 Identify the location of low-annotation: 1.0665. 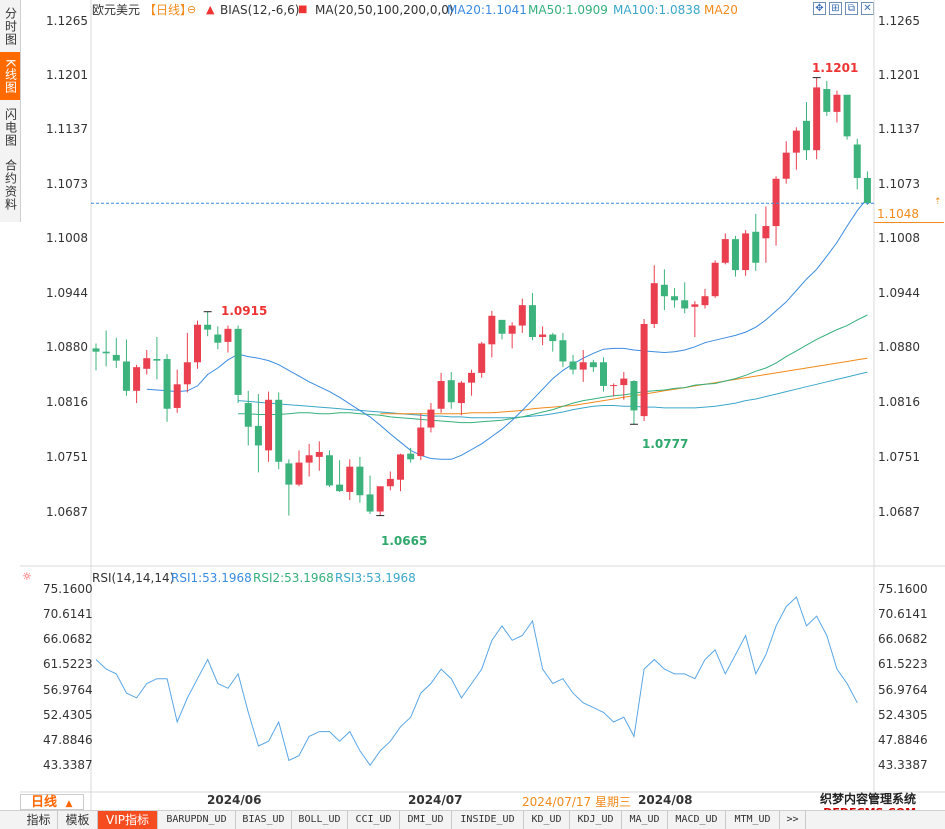
(404, 541).